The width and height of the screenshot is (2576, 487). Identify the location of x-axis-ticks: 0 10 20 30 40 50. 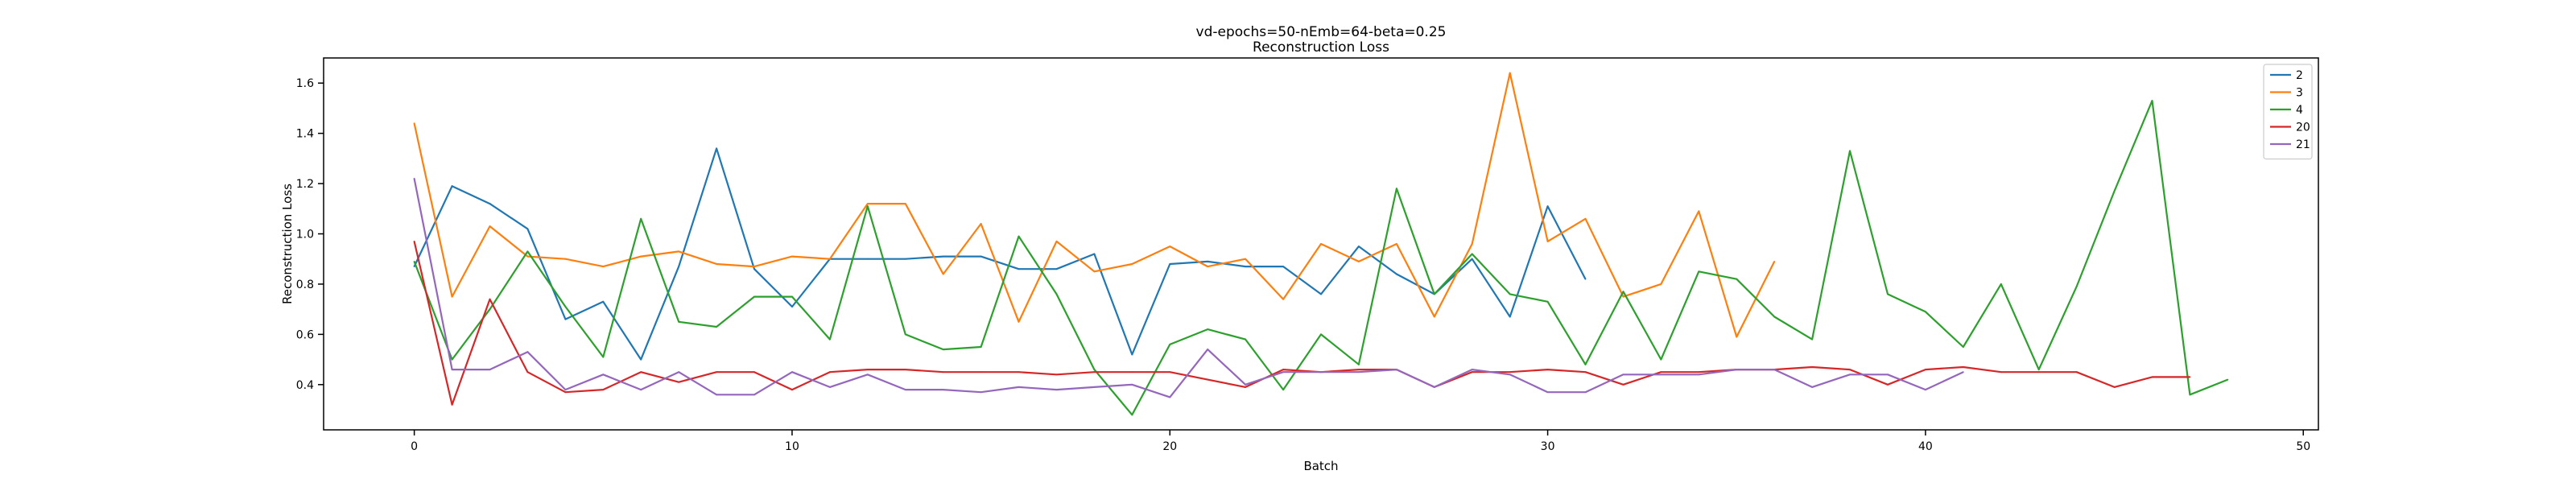
(1360, 441).